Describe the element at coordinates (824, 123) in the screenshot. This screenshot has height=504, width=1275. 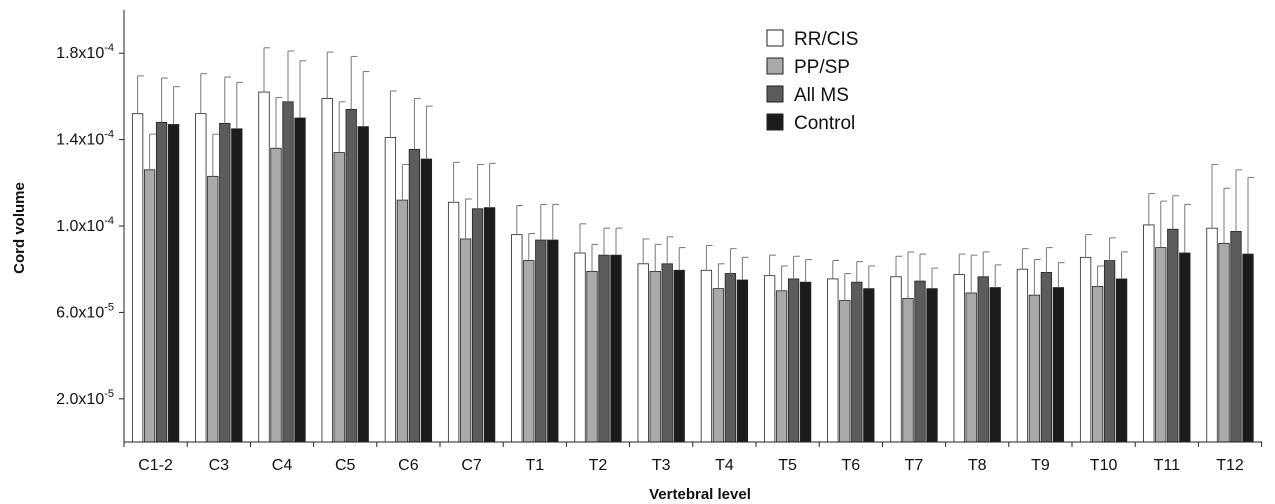
I see `legend-label: Control` at that location.